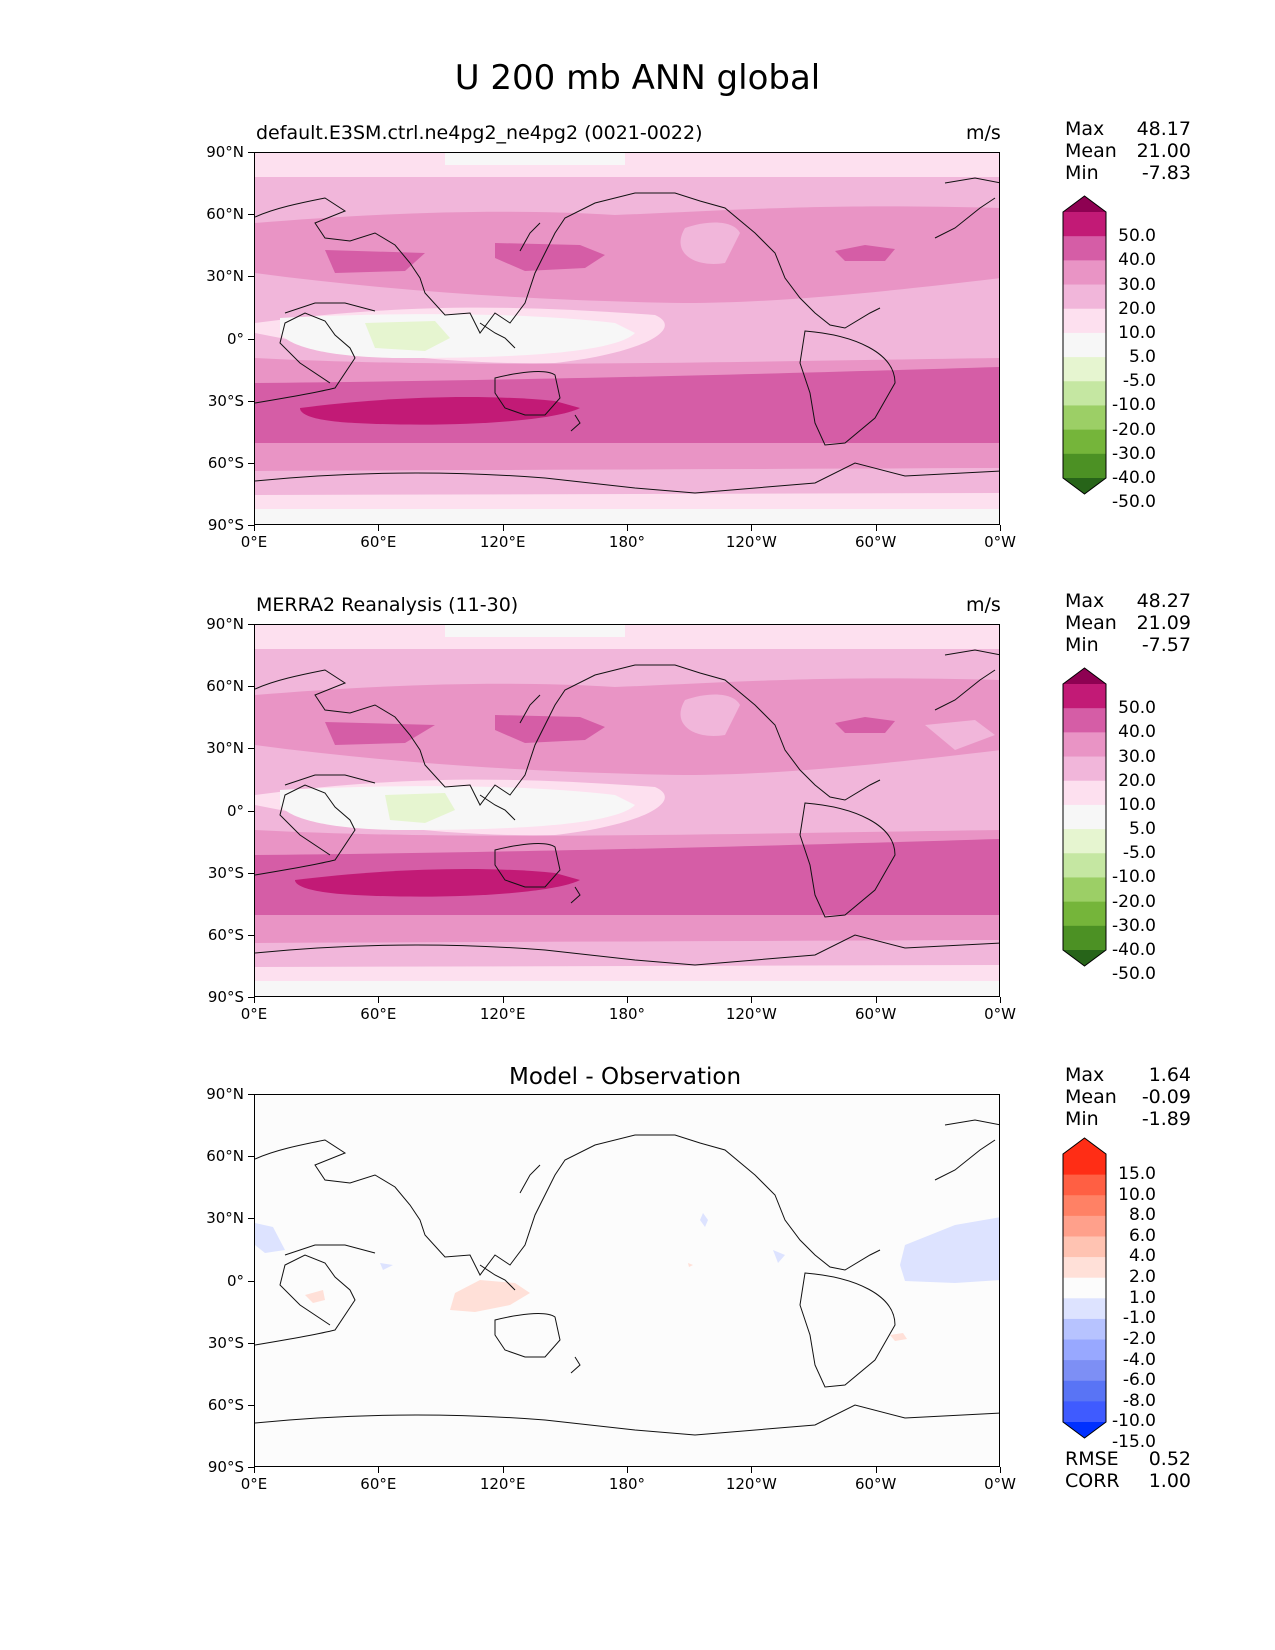 The height and width of the screenshot is (1650, 1275). What do you see at coordinates (1134, 429) in the screenshot?
I see `colorbar-tick-label: -20.0` at bounding box center [1134, 429].